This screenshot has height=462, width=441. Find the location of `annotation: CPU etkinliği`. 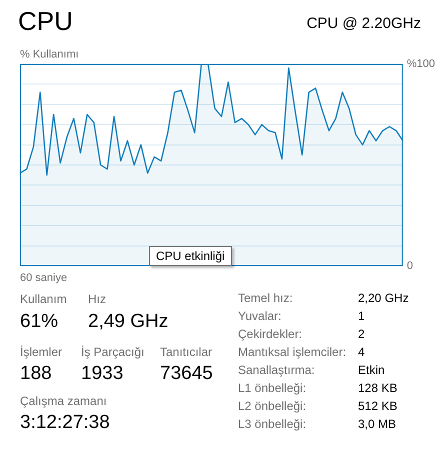

annotation: CPU etkinliği is located at coordinates (190, 256).